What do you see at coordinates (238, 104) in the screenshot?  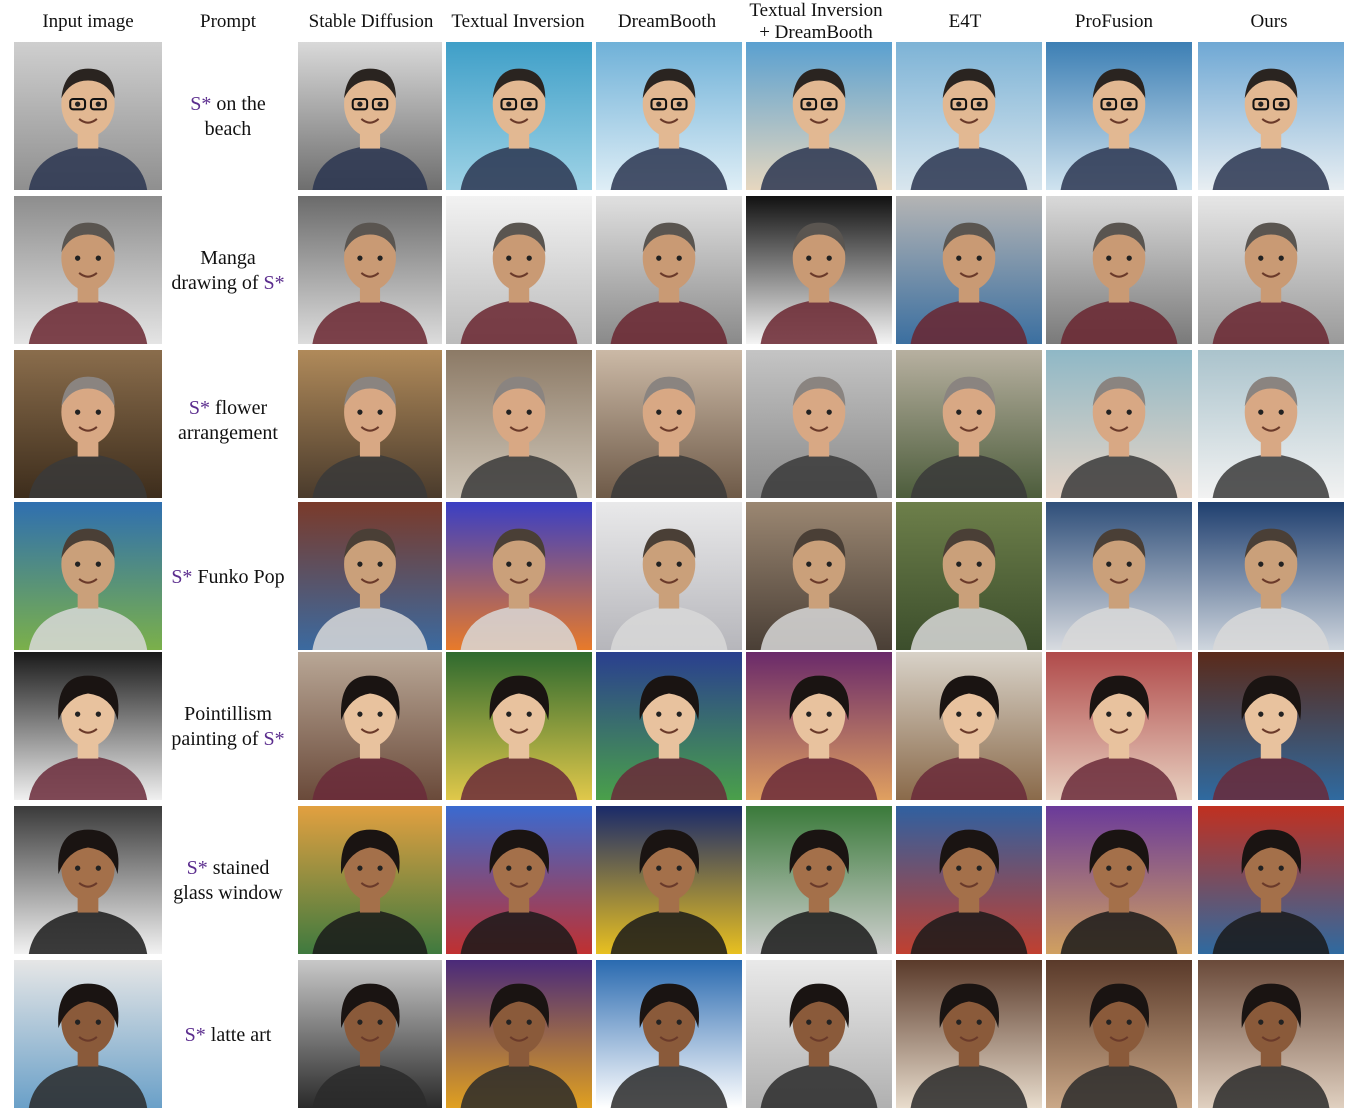 I see `prompt-text: on the` at bounding box center [238, 104].